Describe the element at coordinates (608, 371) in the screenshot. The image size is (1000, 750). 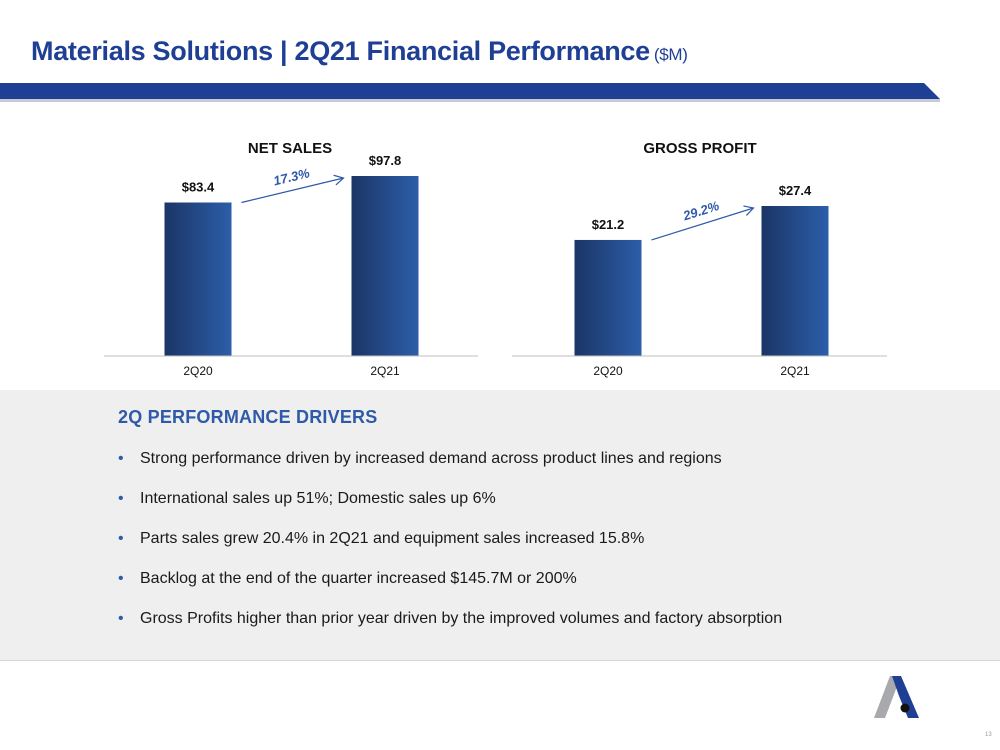
I see `gross-profit-tick-label: 2Q20` at that location.